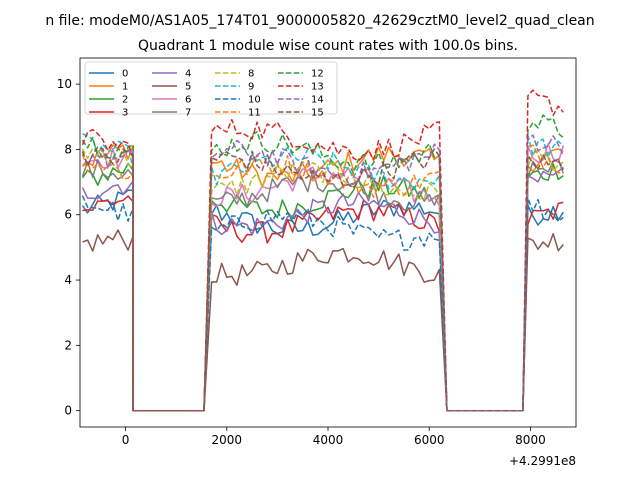 The width and height of the screenshot is (640, 480). Describe the element at coordinates (68, 247) in the screenshot. I see `y-axis: 0 2 4 6 8 10` at that location.